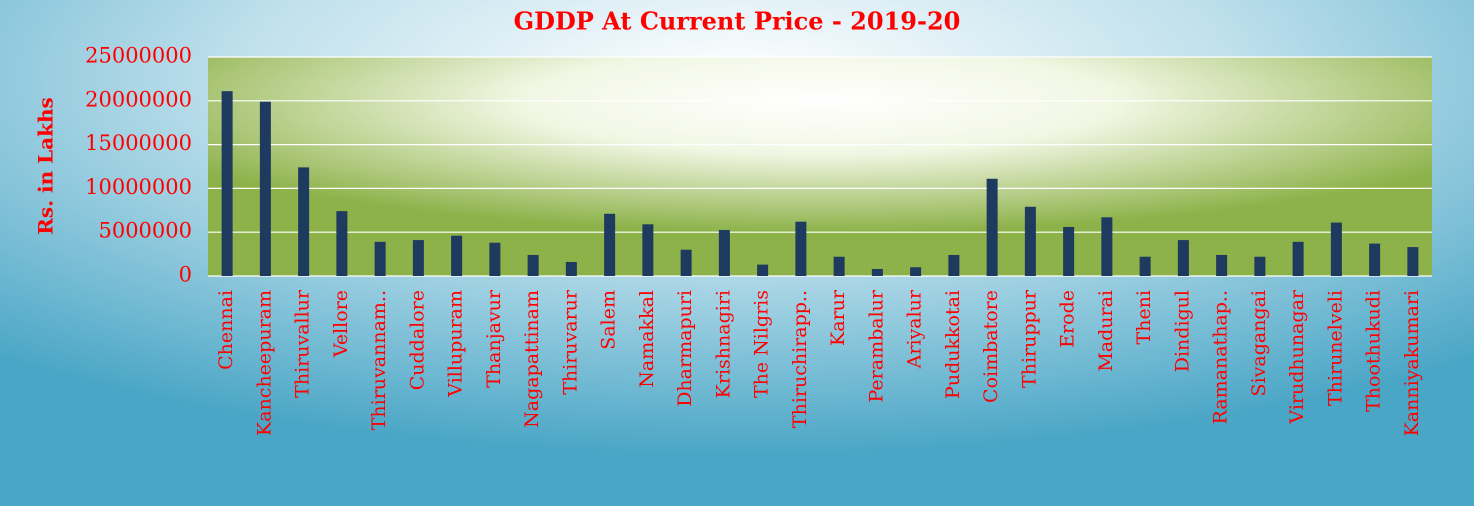  What do you see at coordinates (685, 348) in the screenshot?
I see `x-tick-label: Dharmapuri` at bounding box center [685, 348].